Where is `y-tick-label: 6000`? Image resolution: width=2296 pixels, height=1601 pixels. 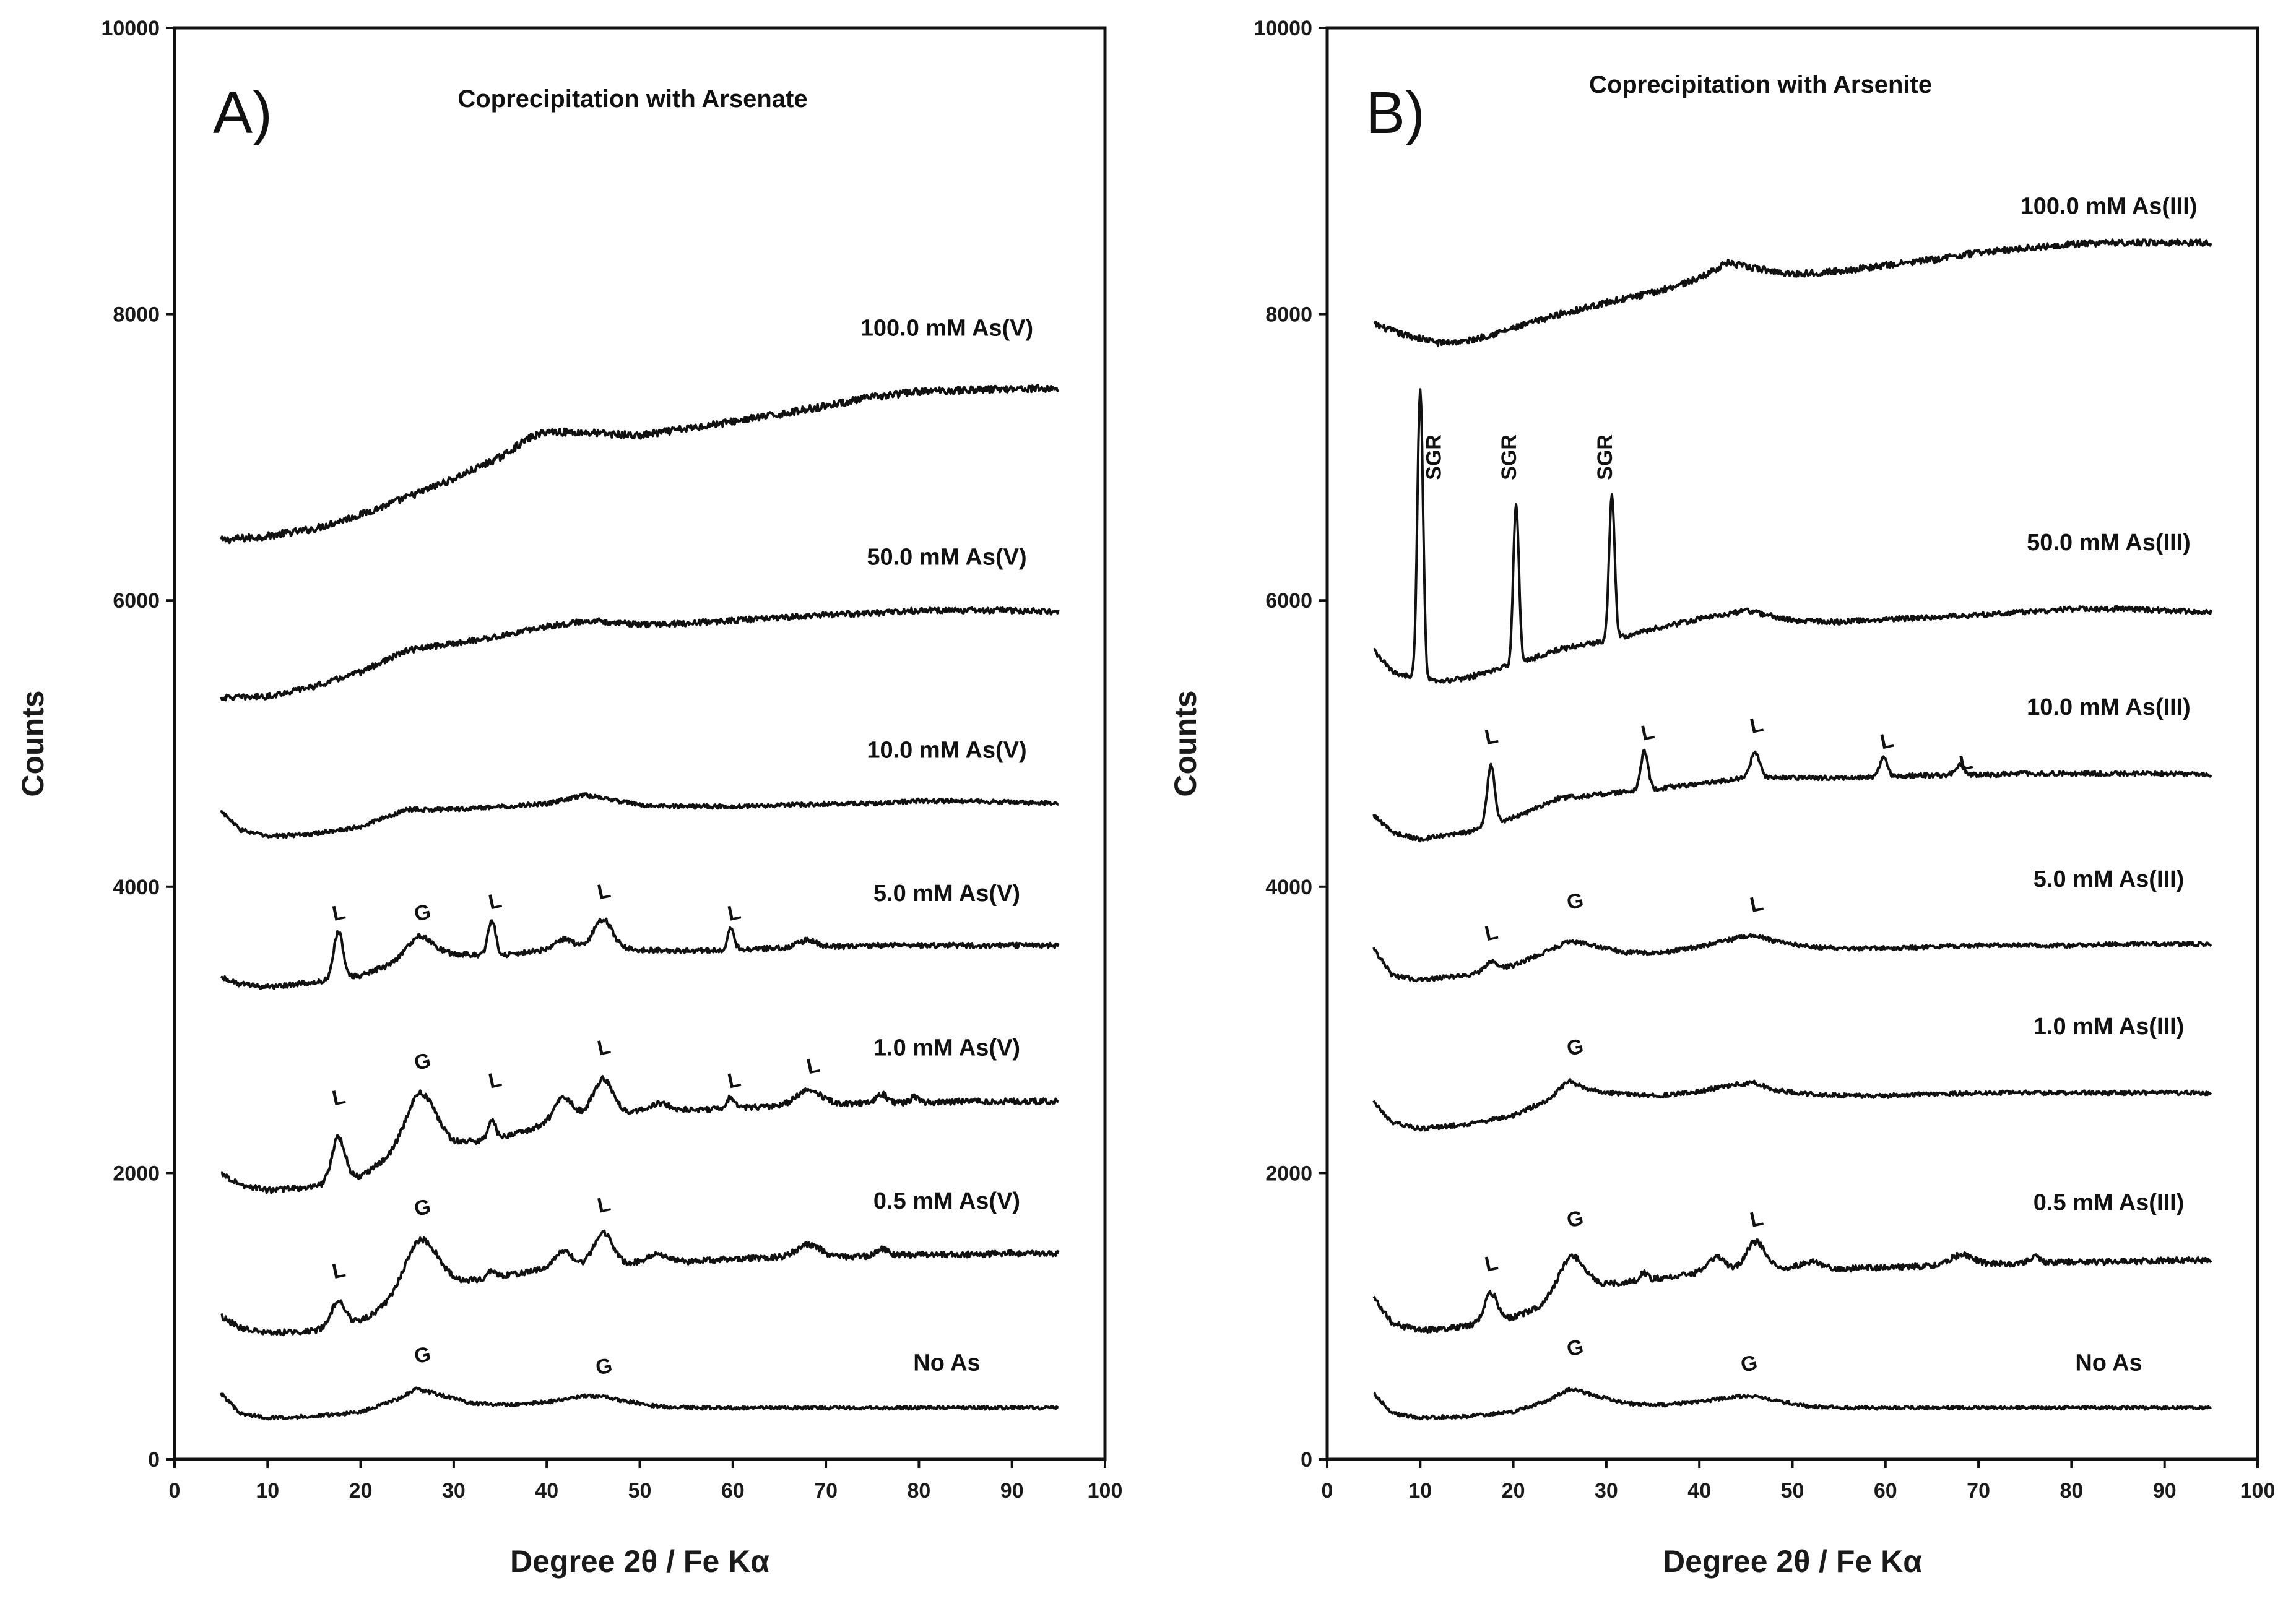
y-tick-label: 6000 is located at coordinates (136, 601).